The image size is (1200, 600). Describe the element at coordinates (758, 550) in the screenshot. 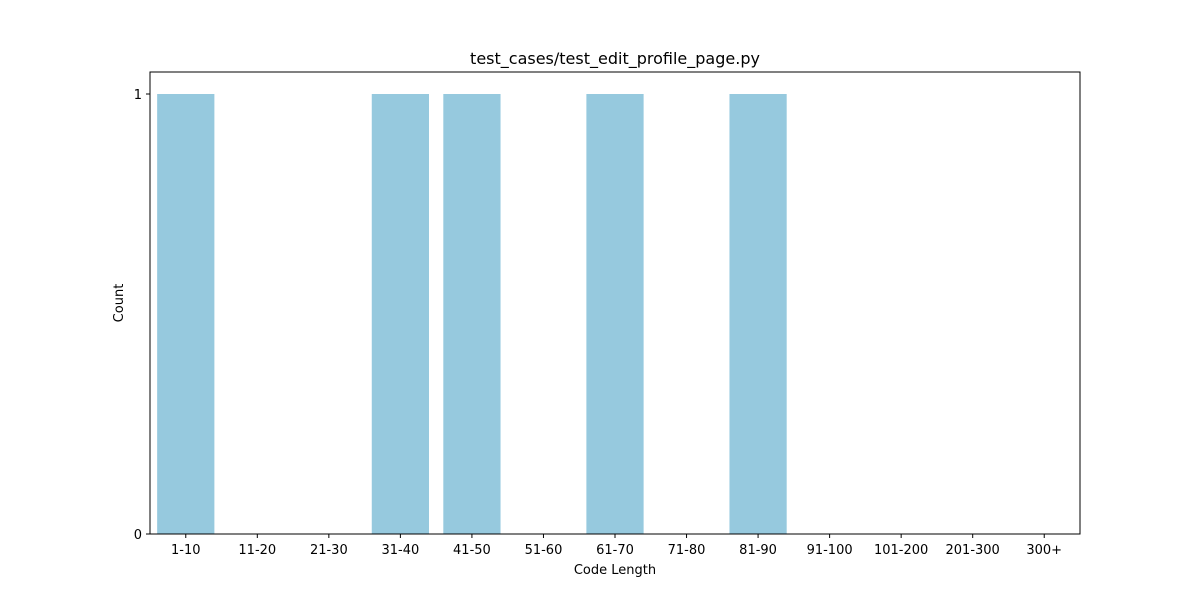

I see `x-tick-label: 81-90` at that location.